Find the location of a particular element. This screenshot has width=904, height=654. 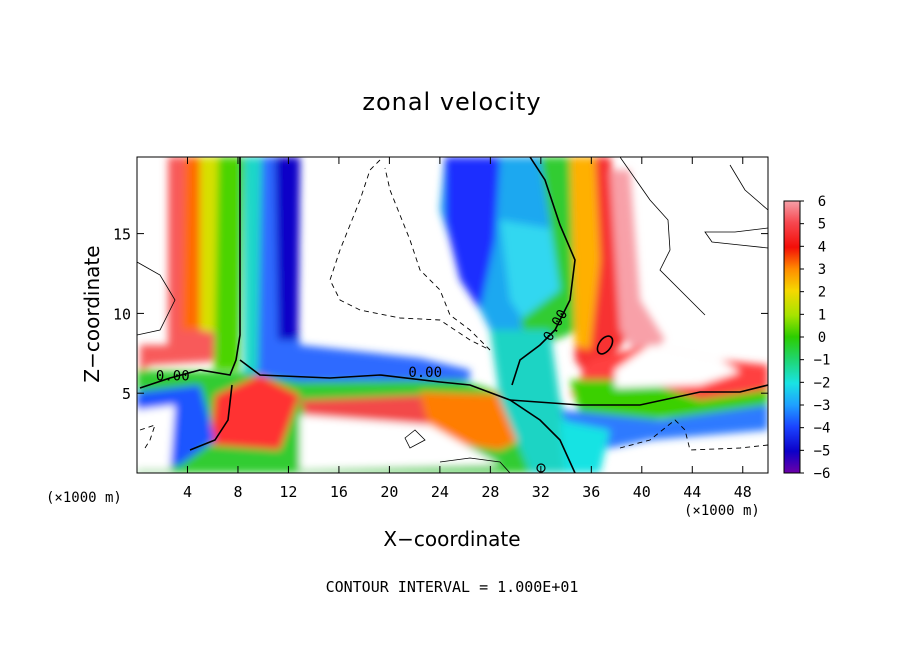

colorbar-tick-label: 1 is located at coordinates (822, 315).